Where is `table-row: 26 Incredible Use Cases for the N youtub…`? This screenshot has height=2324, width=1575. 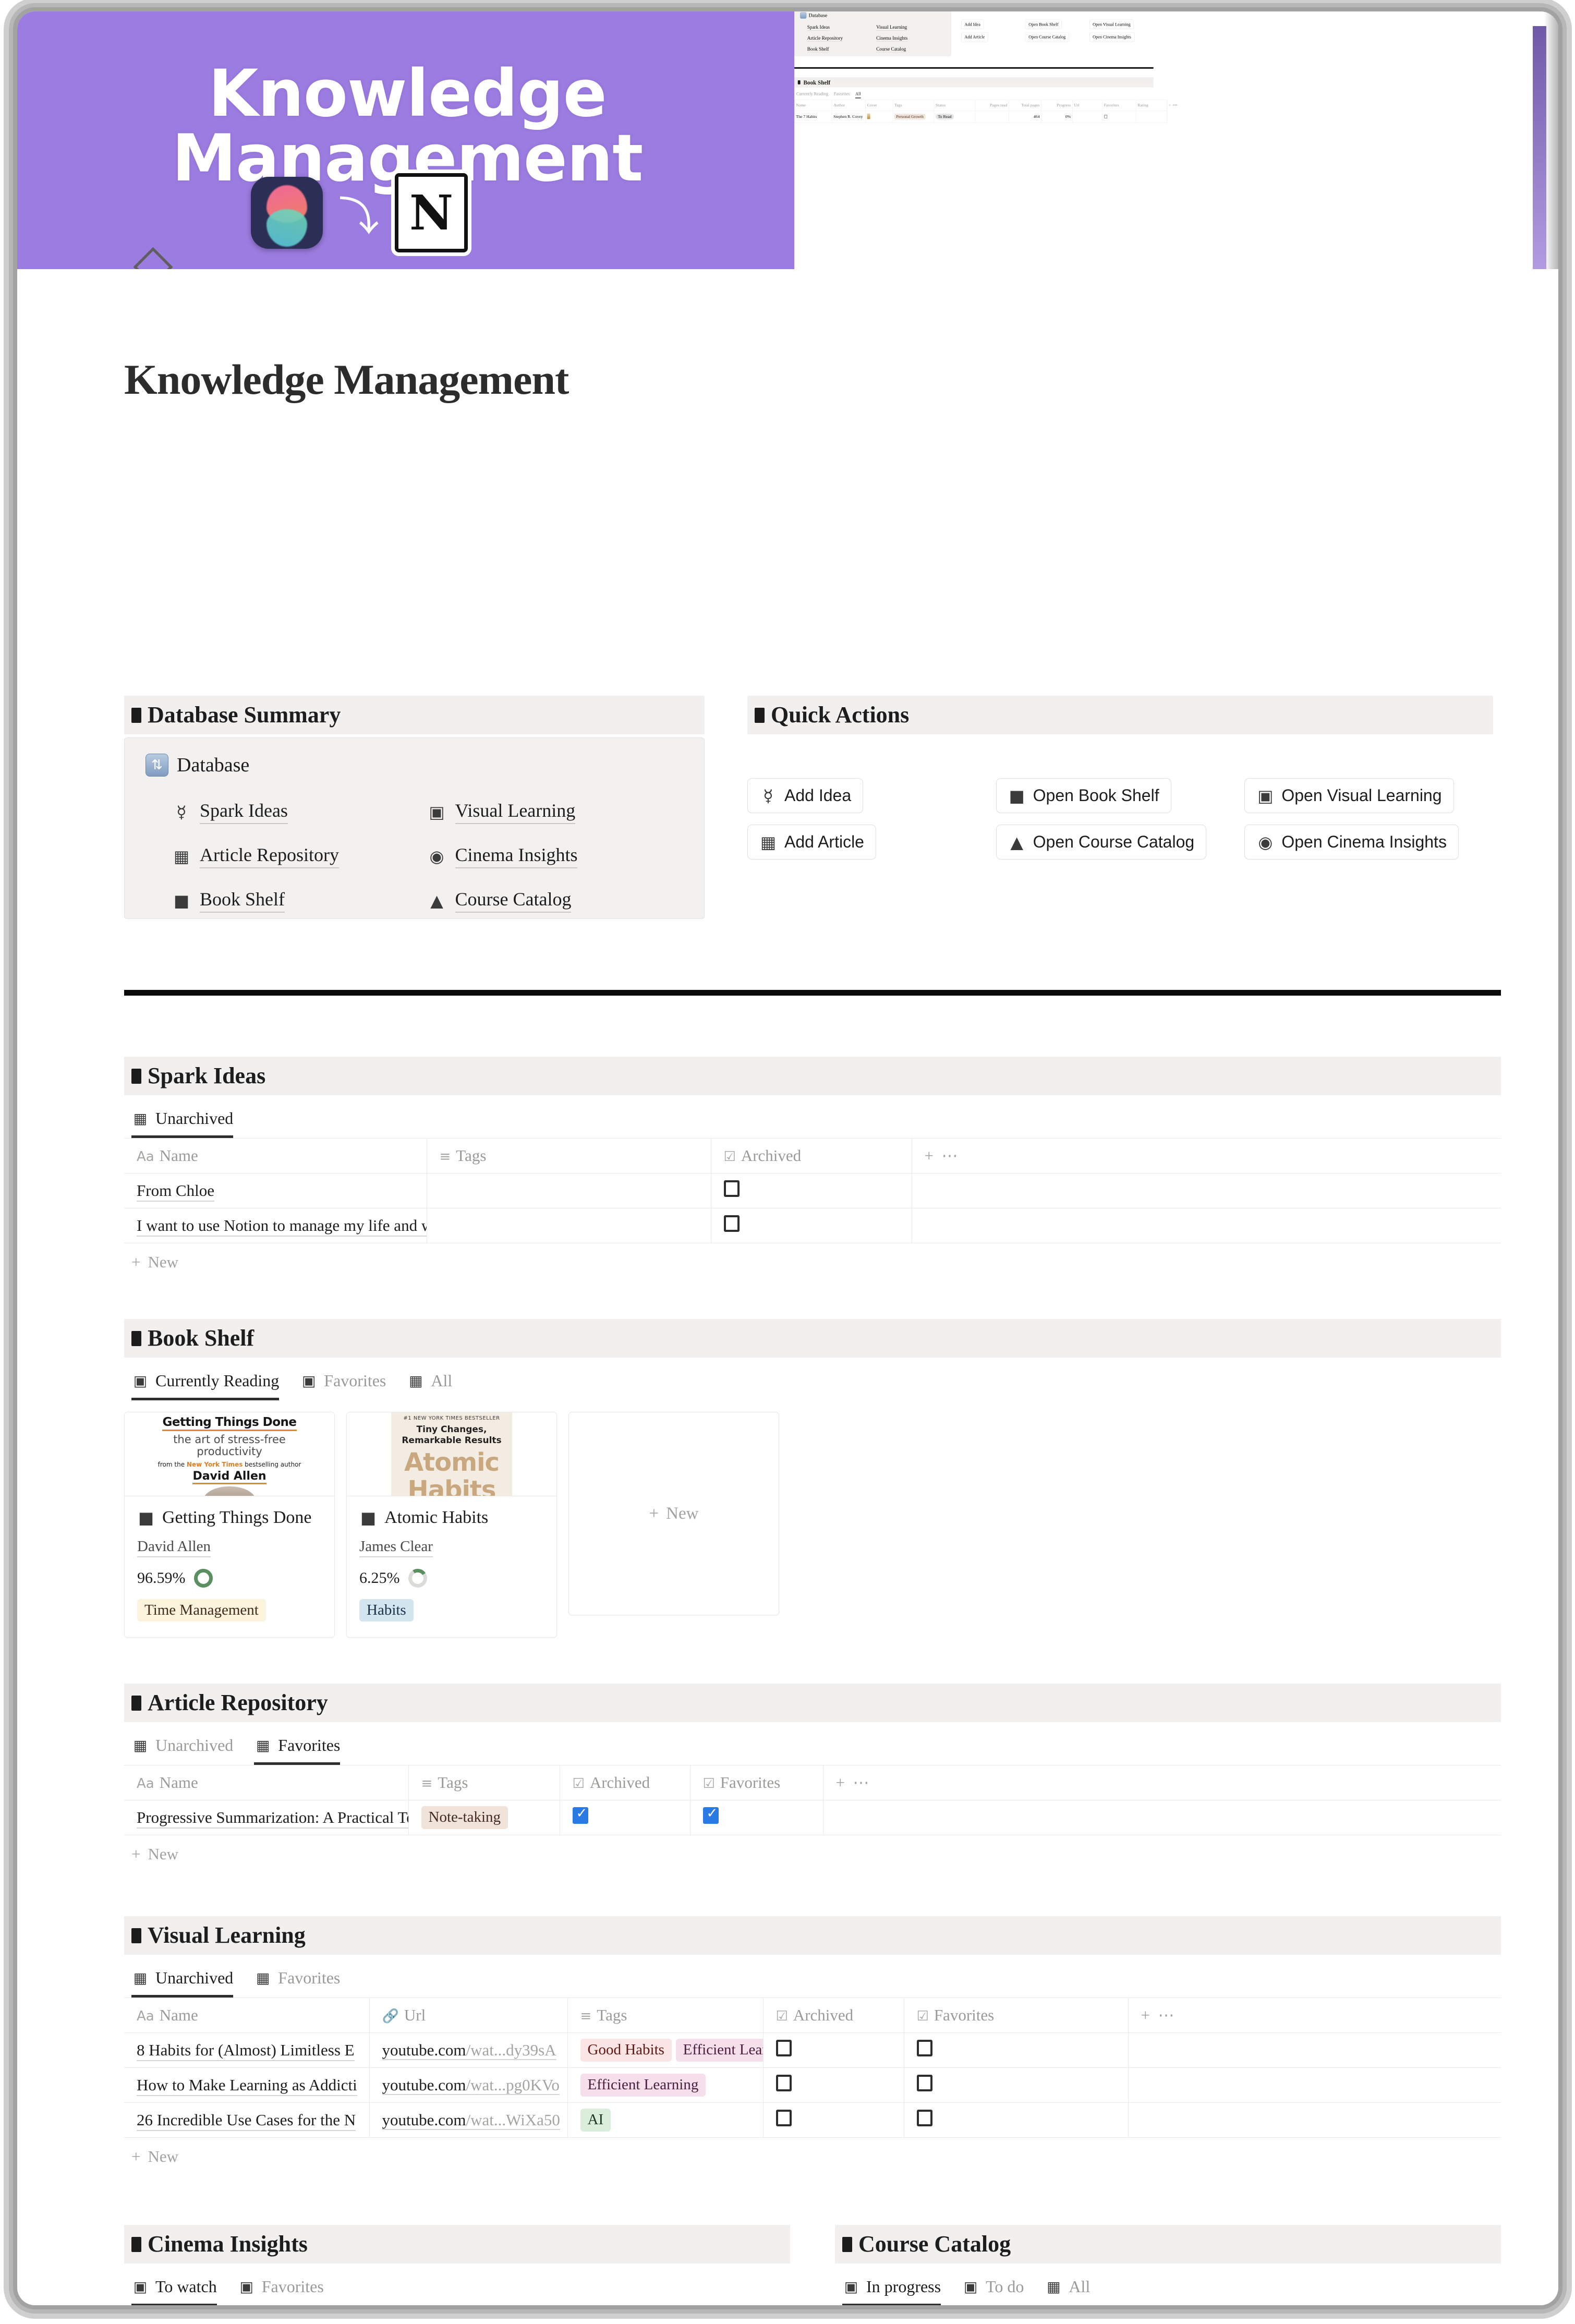 table-row: 26 Incredible Use Cases for the N youtub… is located at coordinates (813, 2120).